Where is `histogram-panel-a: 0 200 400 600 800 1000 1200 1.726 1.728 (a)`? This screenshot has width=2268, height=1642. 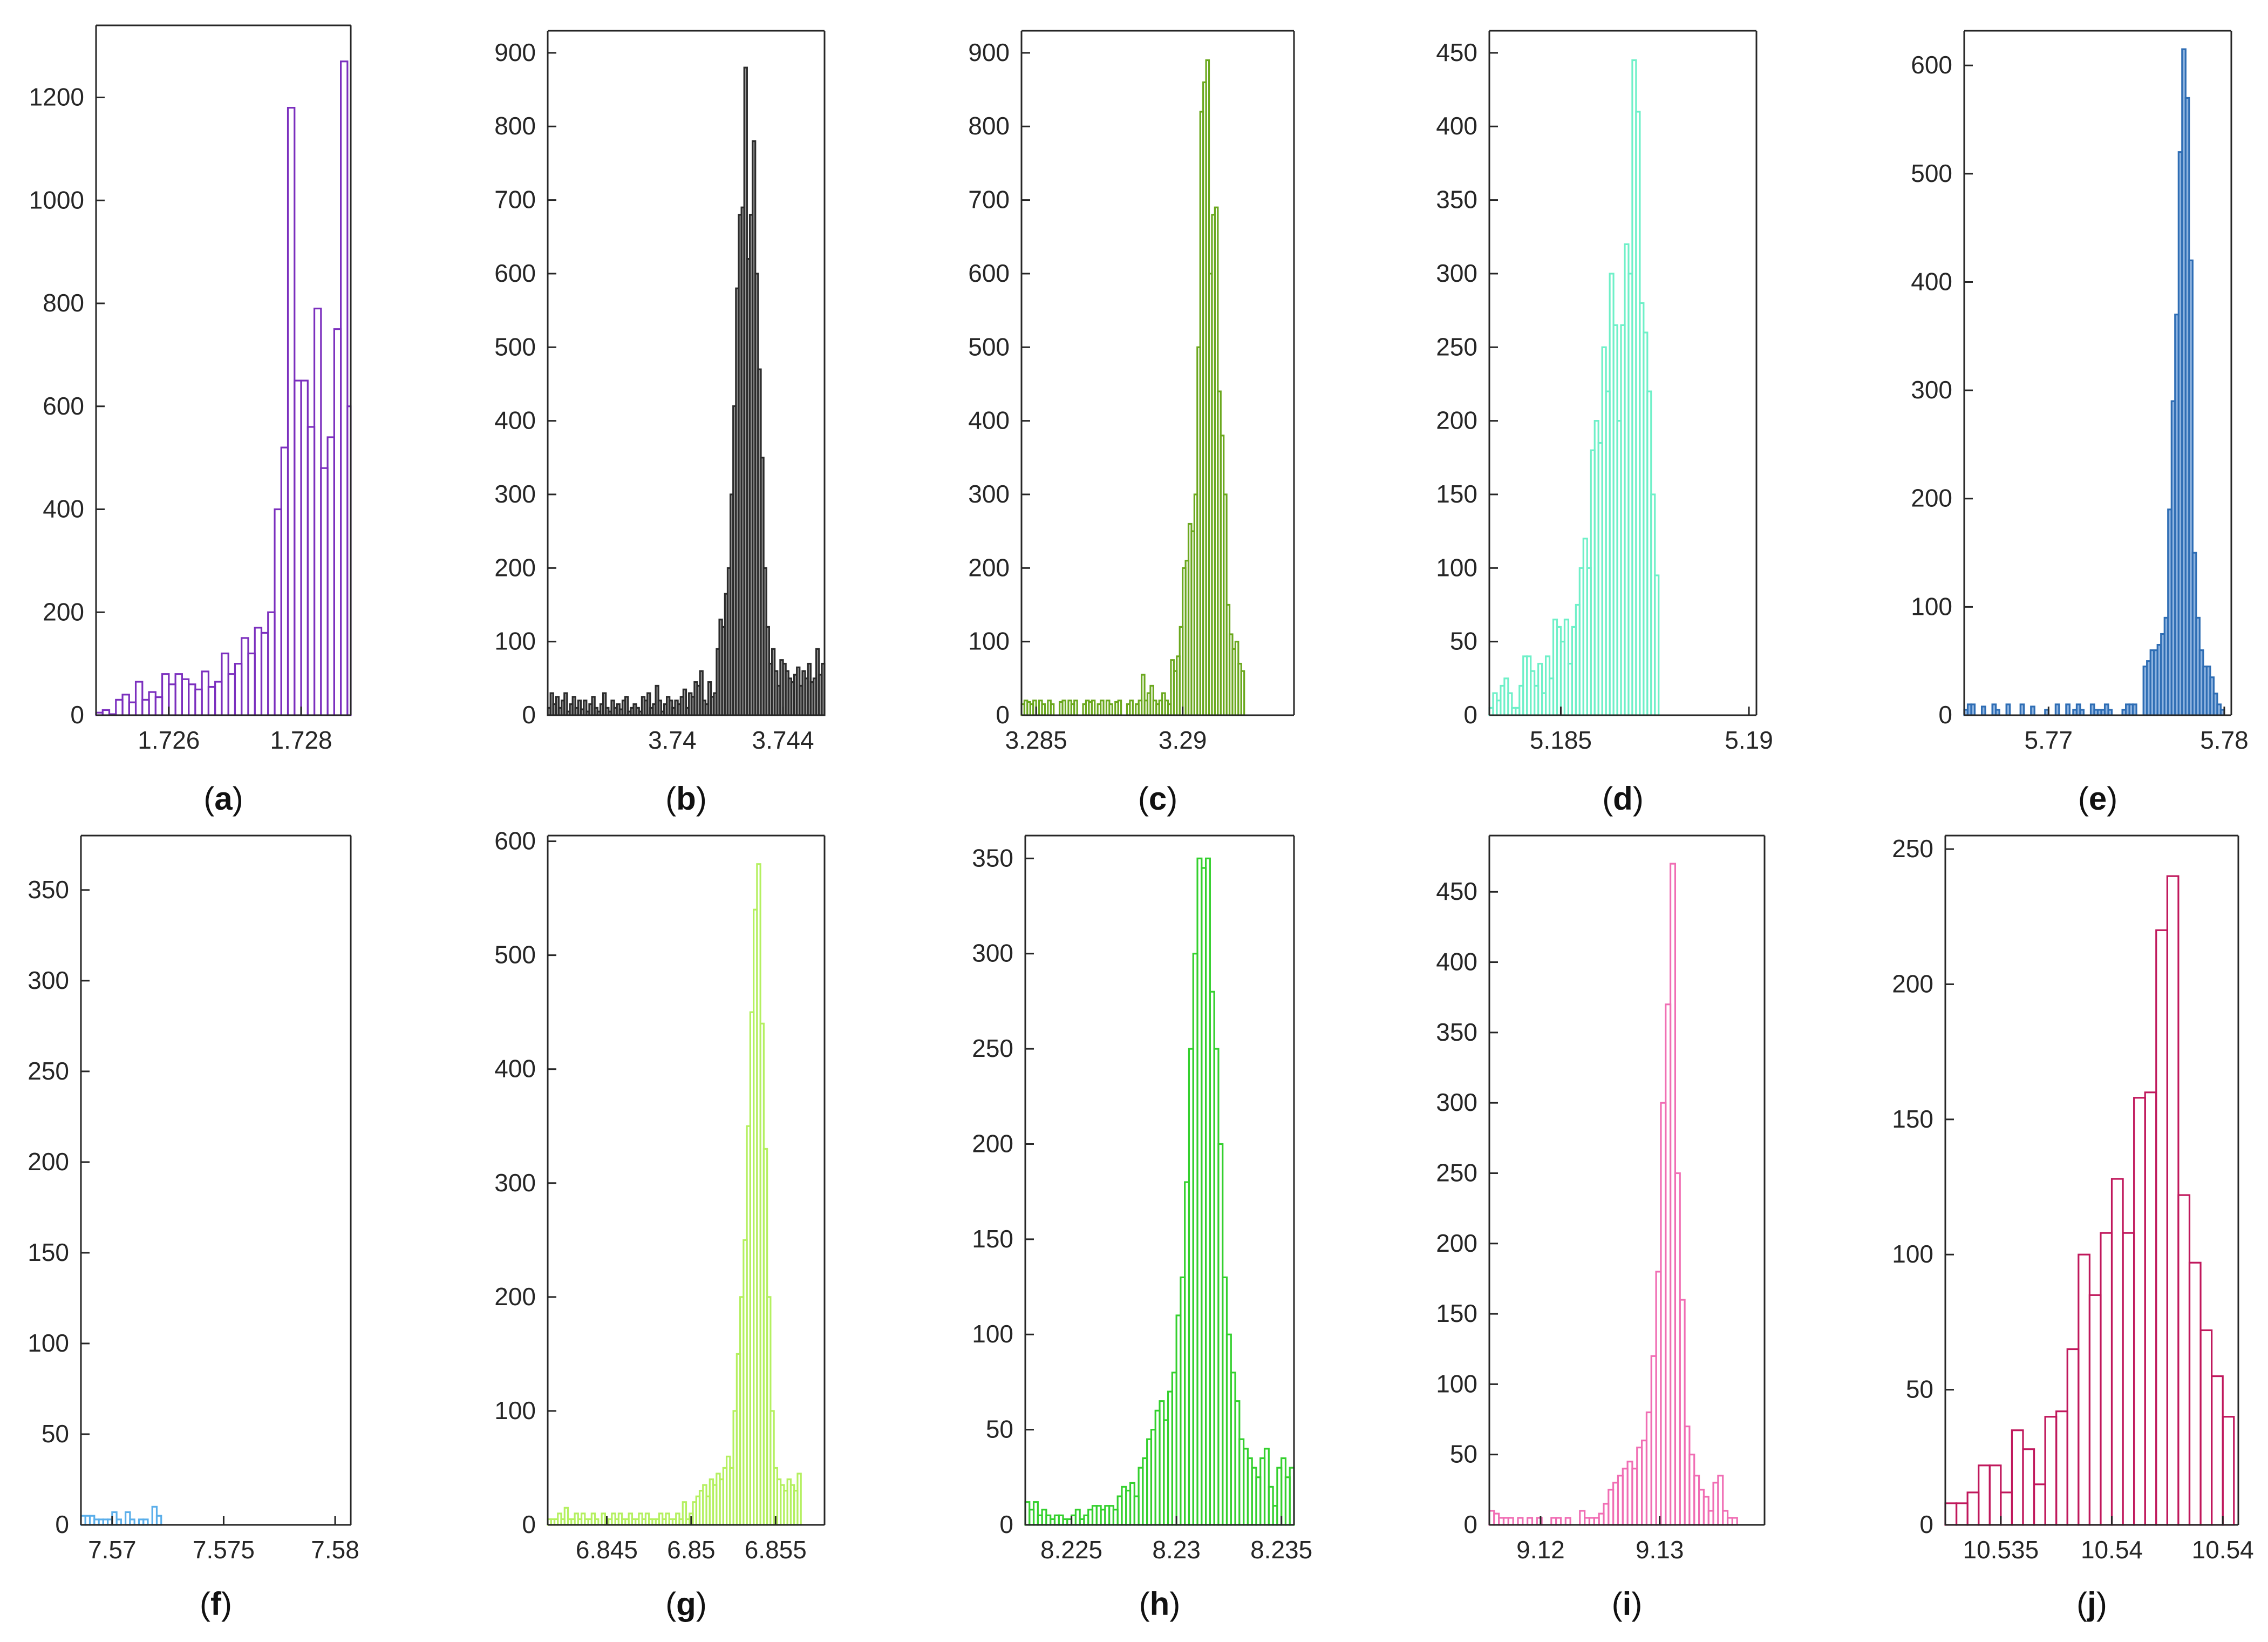
histogram-panel-a: 0 200 400 600 800 1000 1200 1.726 1.728 (a) is located at coordinates (190, 421).